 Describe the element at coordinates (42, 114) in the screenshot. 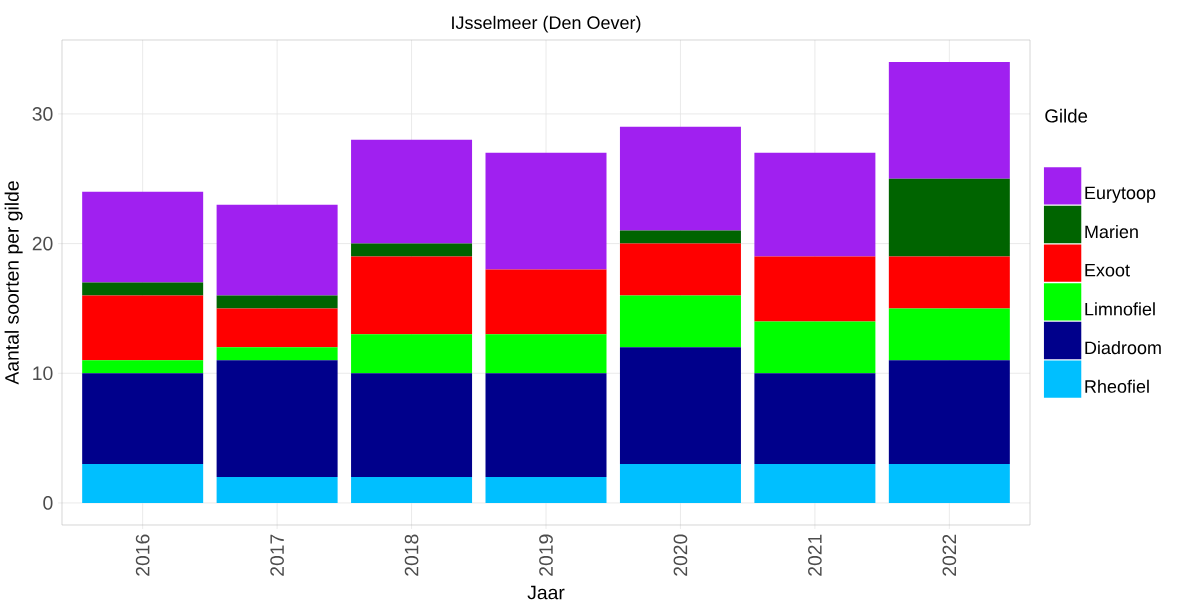

I see `y-tick-label: 30` at that location.